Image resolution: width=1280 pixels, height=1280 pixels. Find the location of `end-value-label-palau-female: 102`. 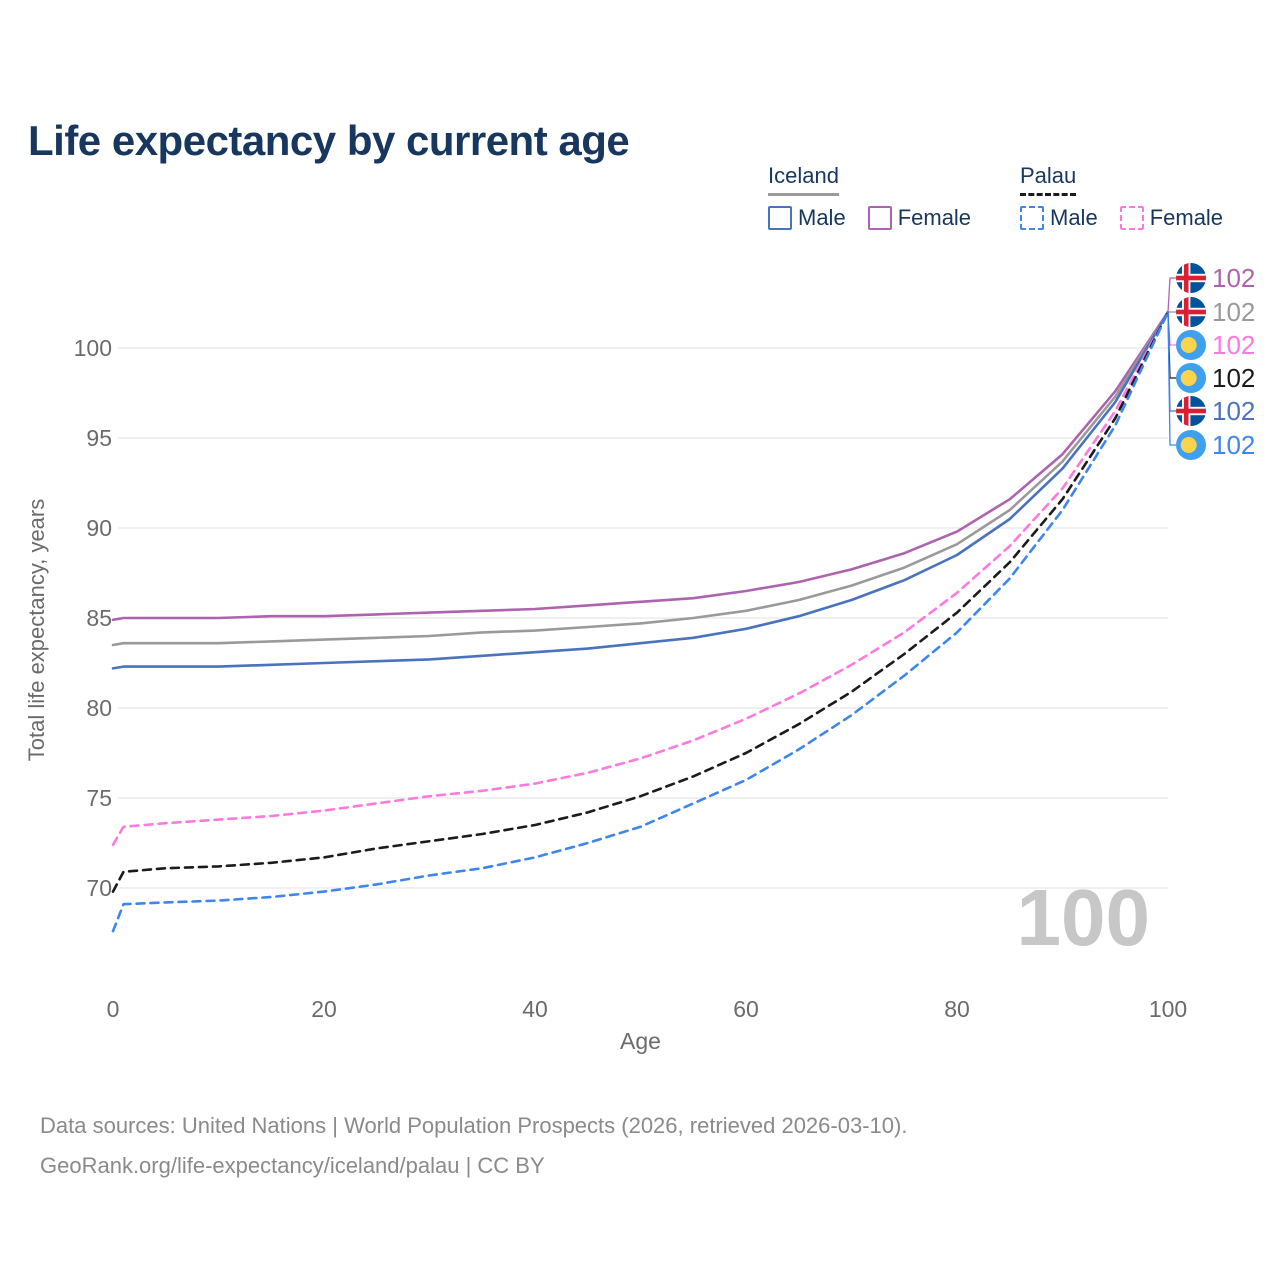

end-value-label-palau-female: 102 is located at coordinates (1233, 345).